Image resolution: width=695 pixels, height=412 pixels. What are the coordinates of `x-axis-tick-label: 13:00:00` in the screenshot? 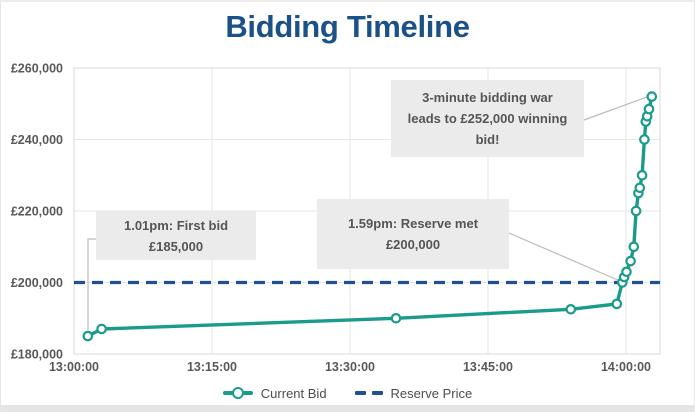 It's located at (74, 367).